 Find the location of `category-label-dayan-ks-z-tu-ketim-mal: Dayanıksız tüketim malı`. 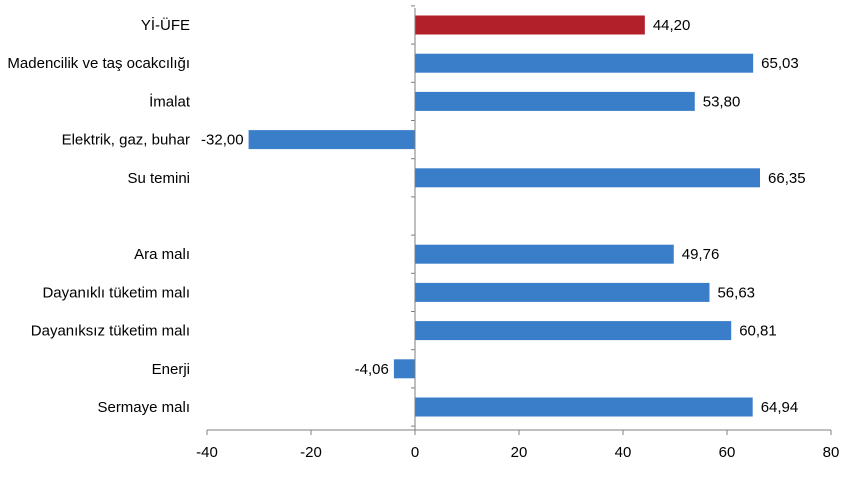

category-label-dayan-ks-z-tu-ketim-mal: Dayanıksız tüketim malı is located at coordinates (110, 331).